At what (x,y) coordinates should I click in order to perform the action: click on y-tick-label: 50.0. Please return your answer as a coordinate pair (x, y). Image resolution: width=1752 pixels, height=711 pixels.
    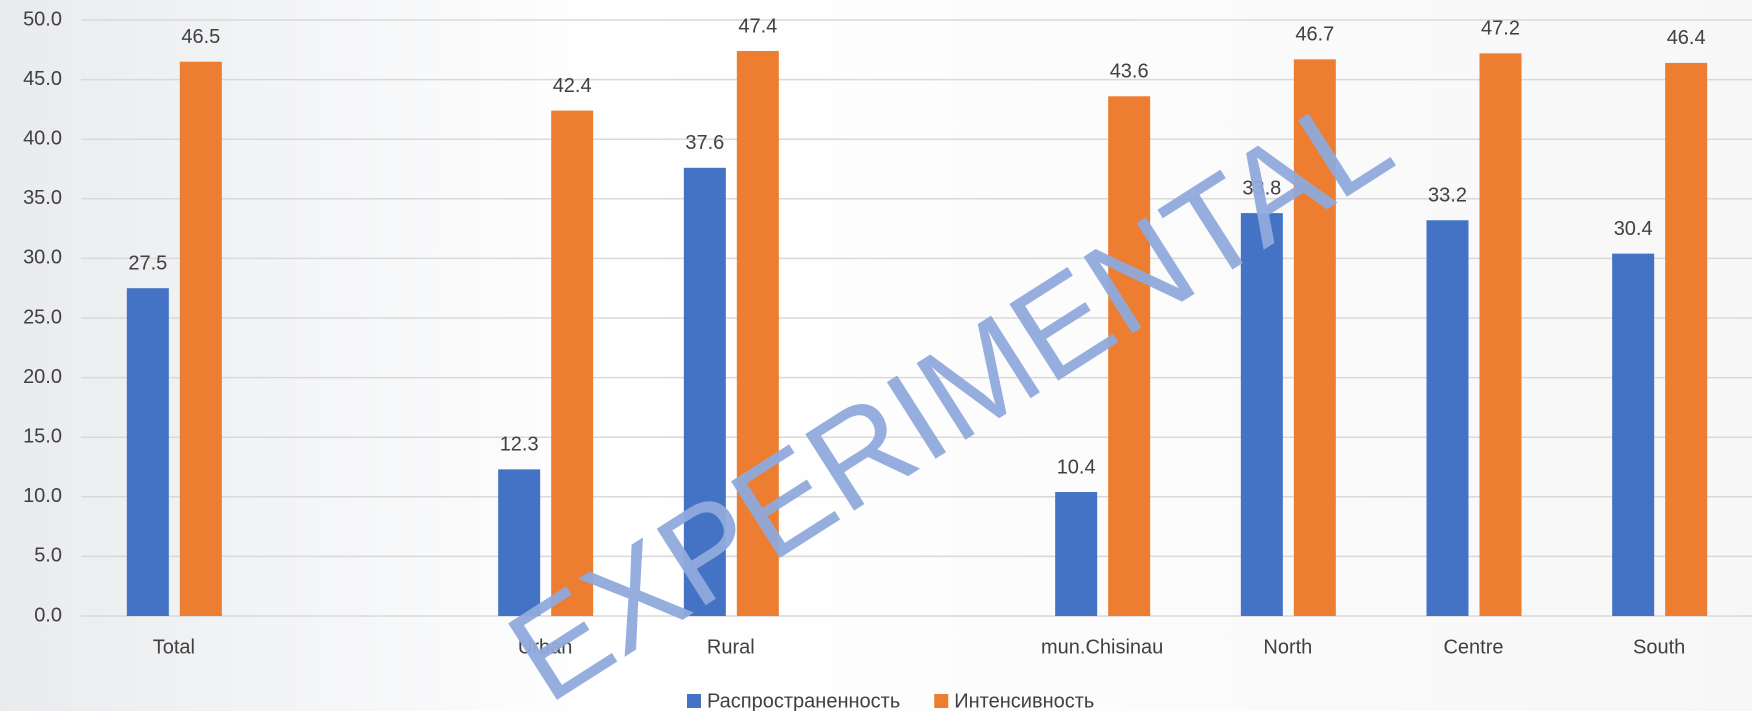
    Looking at the image, I should click on (42, 19).